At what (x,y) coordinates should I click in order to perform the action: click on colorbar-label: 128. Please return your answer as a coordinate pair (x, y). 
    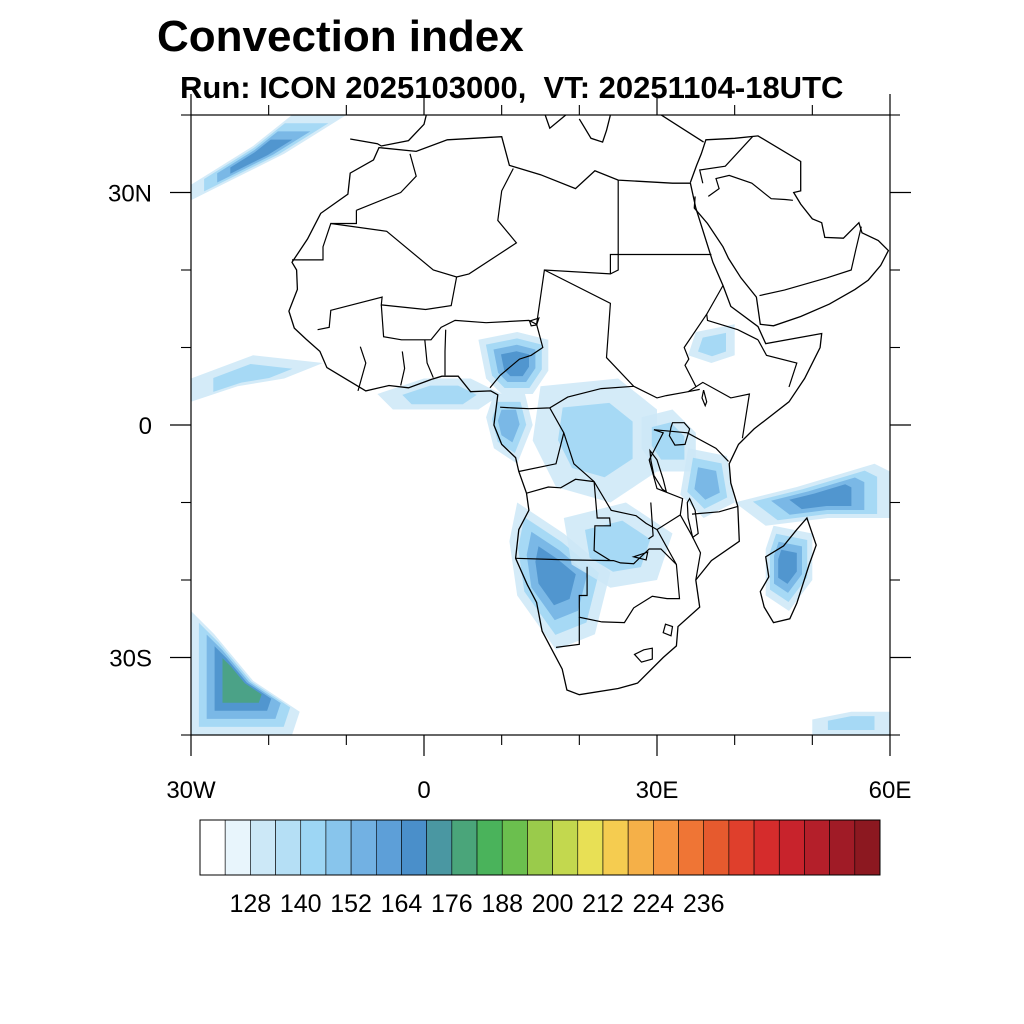
    Looking at the image, I should click on (251, 904).